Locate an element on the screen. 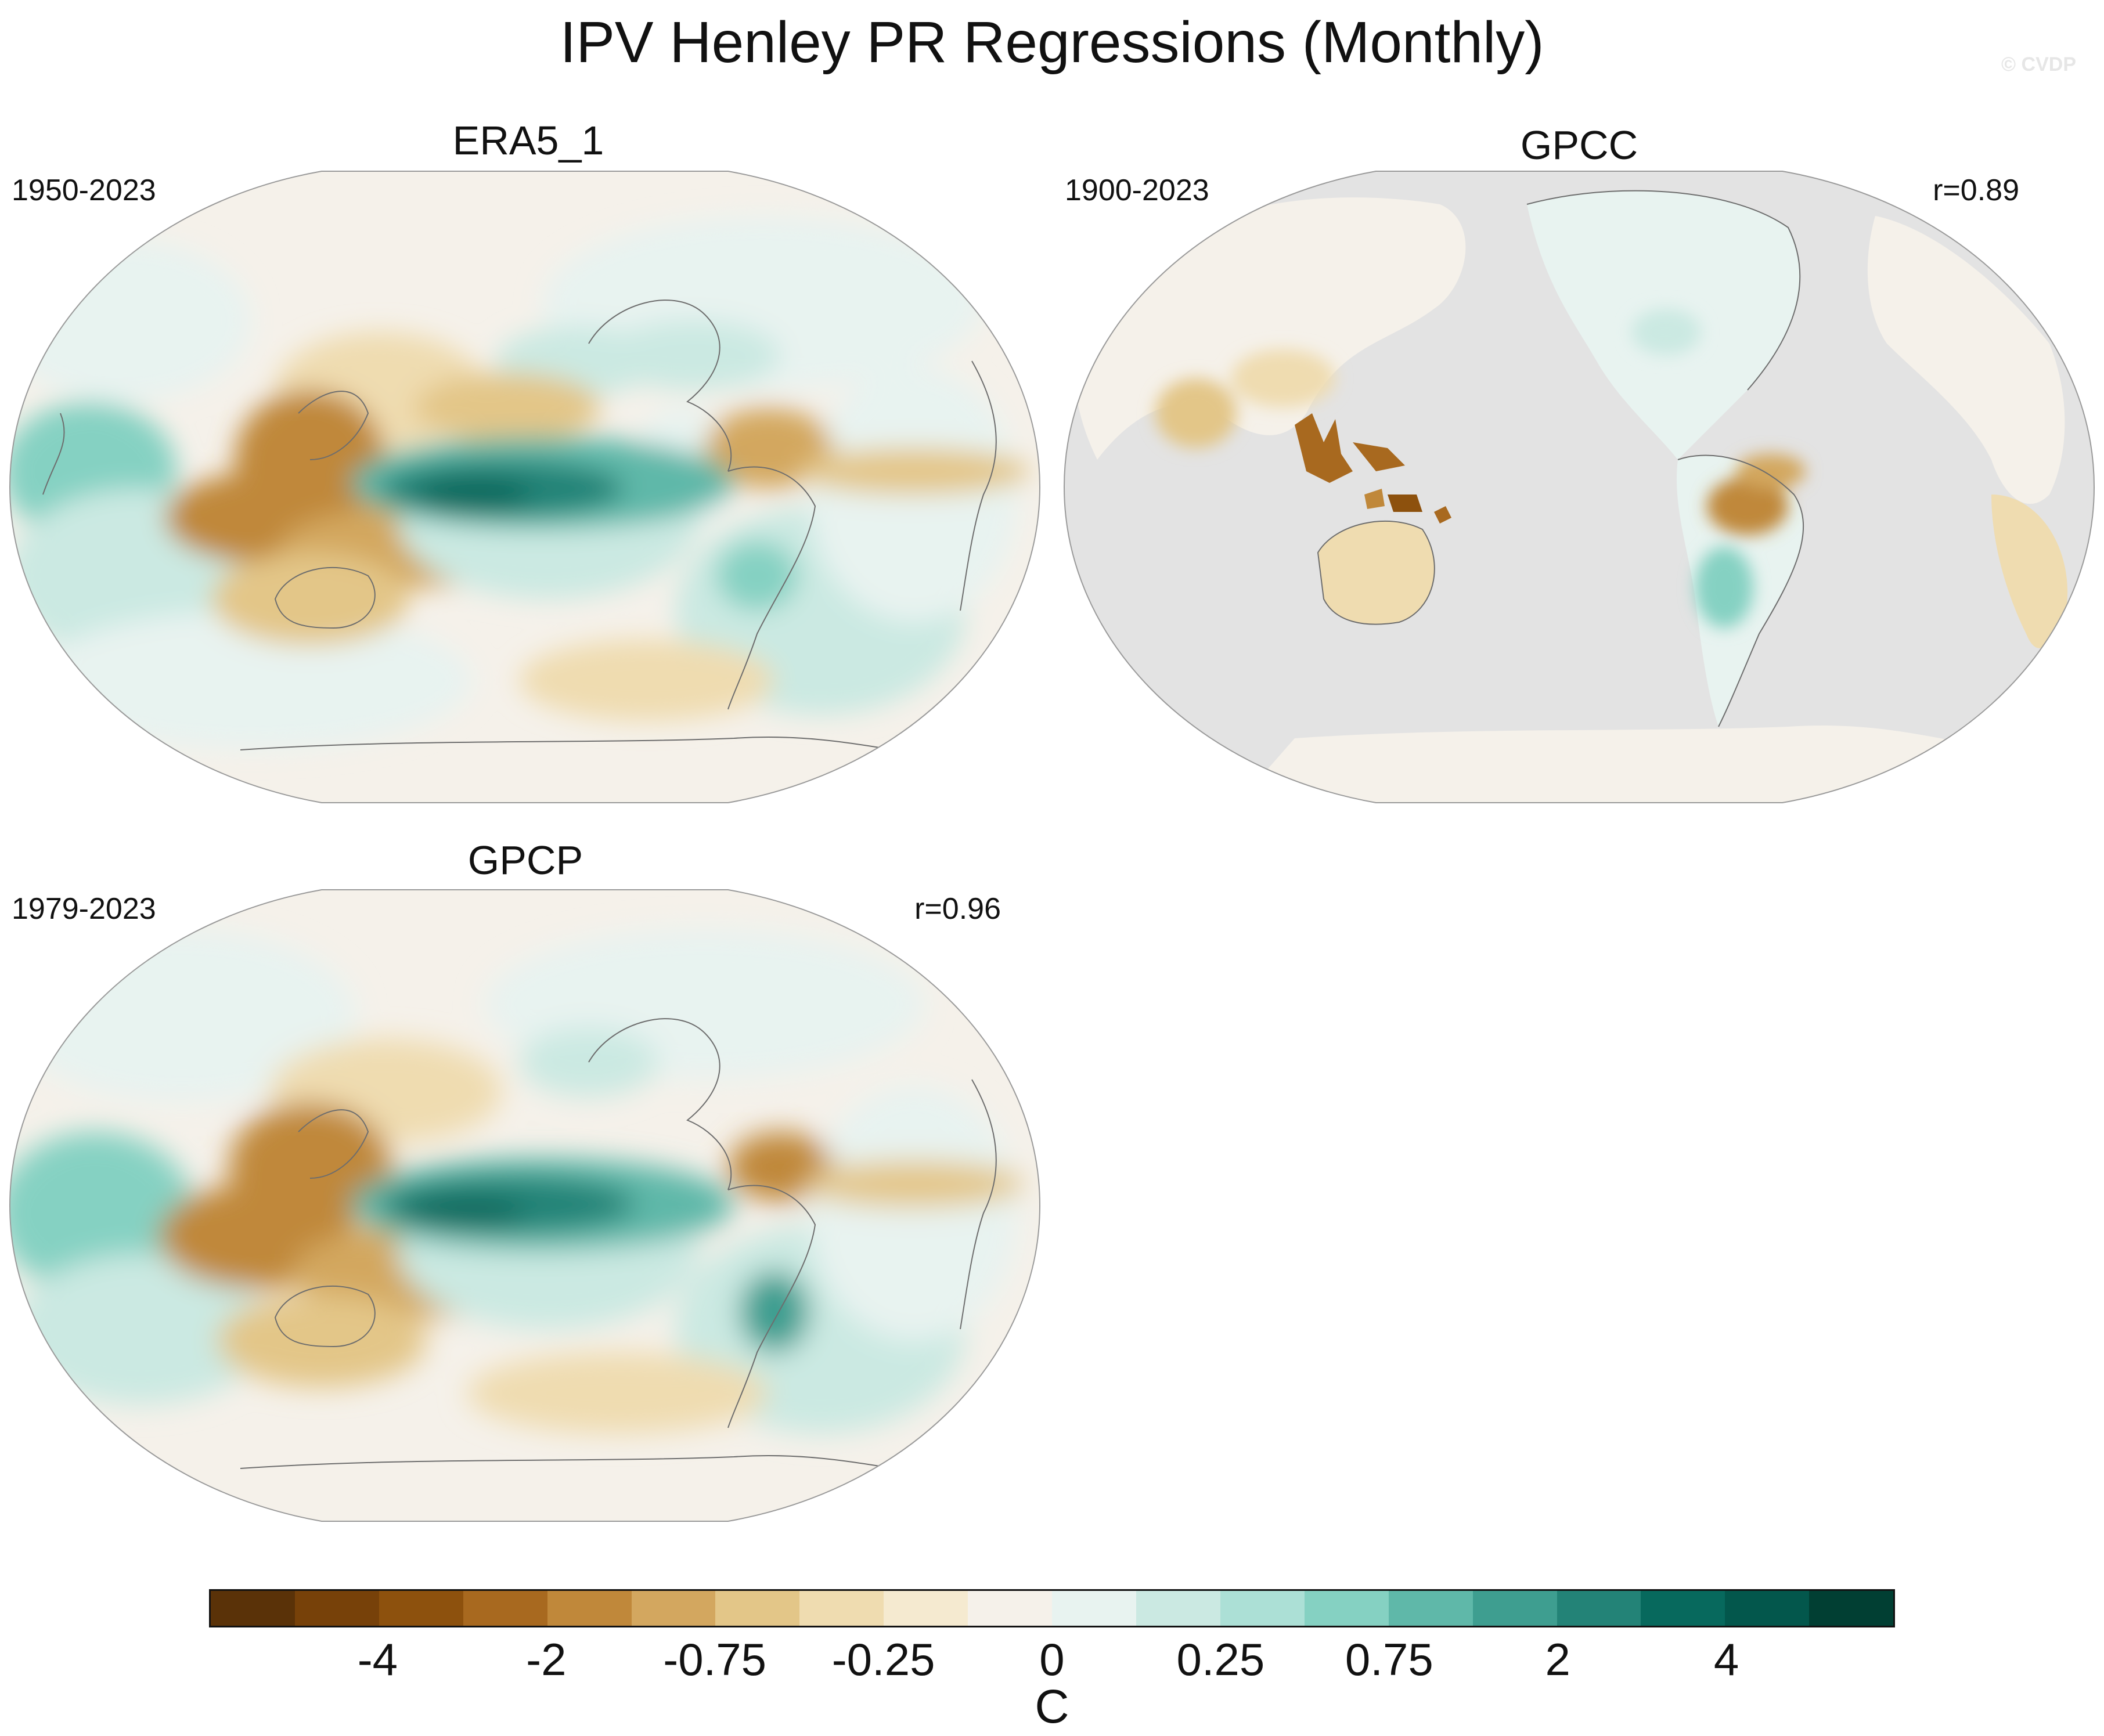  panel-correlation-gpcc: r=0.89 is located at coordinates (1976, 190).